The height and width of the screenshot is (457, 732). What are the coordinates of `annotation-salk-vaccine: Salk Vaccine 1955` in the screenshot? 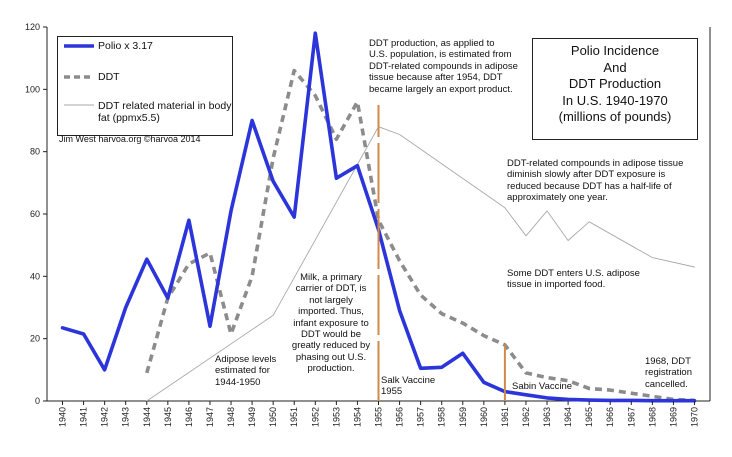 It's located at (408, 386).